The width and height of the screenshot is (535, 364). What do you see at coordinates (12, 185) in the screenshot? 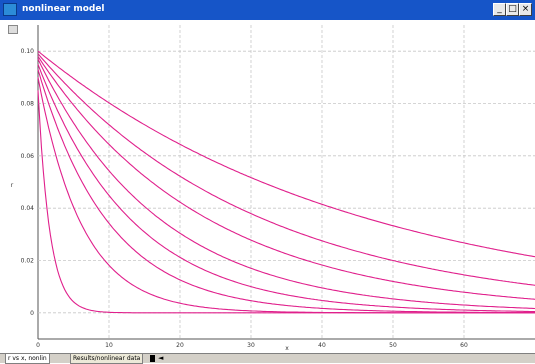
I see `y-axis-label: r` at bounding box center [12, 185].